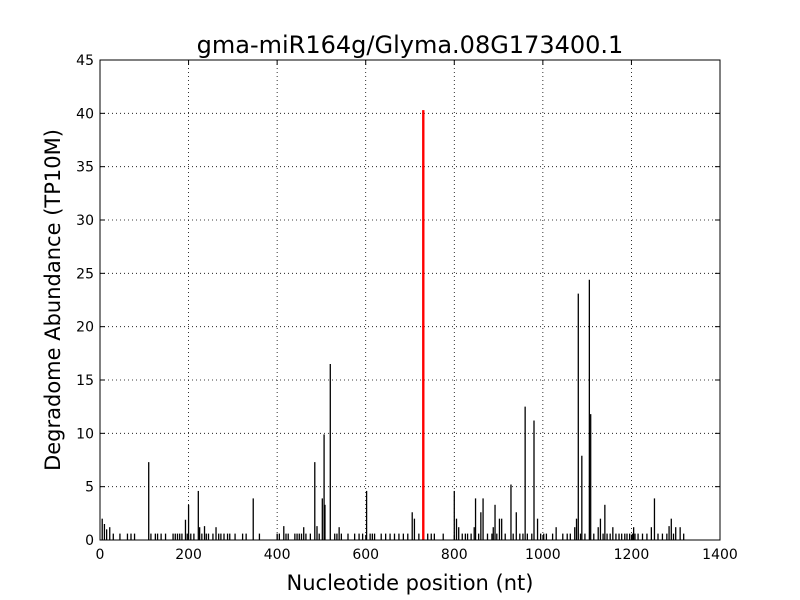 This screenshot has height=600, width=800. Describe the element at coordinates (720, 555) in the screenshot. I see `x-tick-label: 1400` at that location.